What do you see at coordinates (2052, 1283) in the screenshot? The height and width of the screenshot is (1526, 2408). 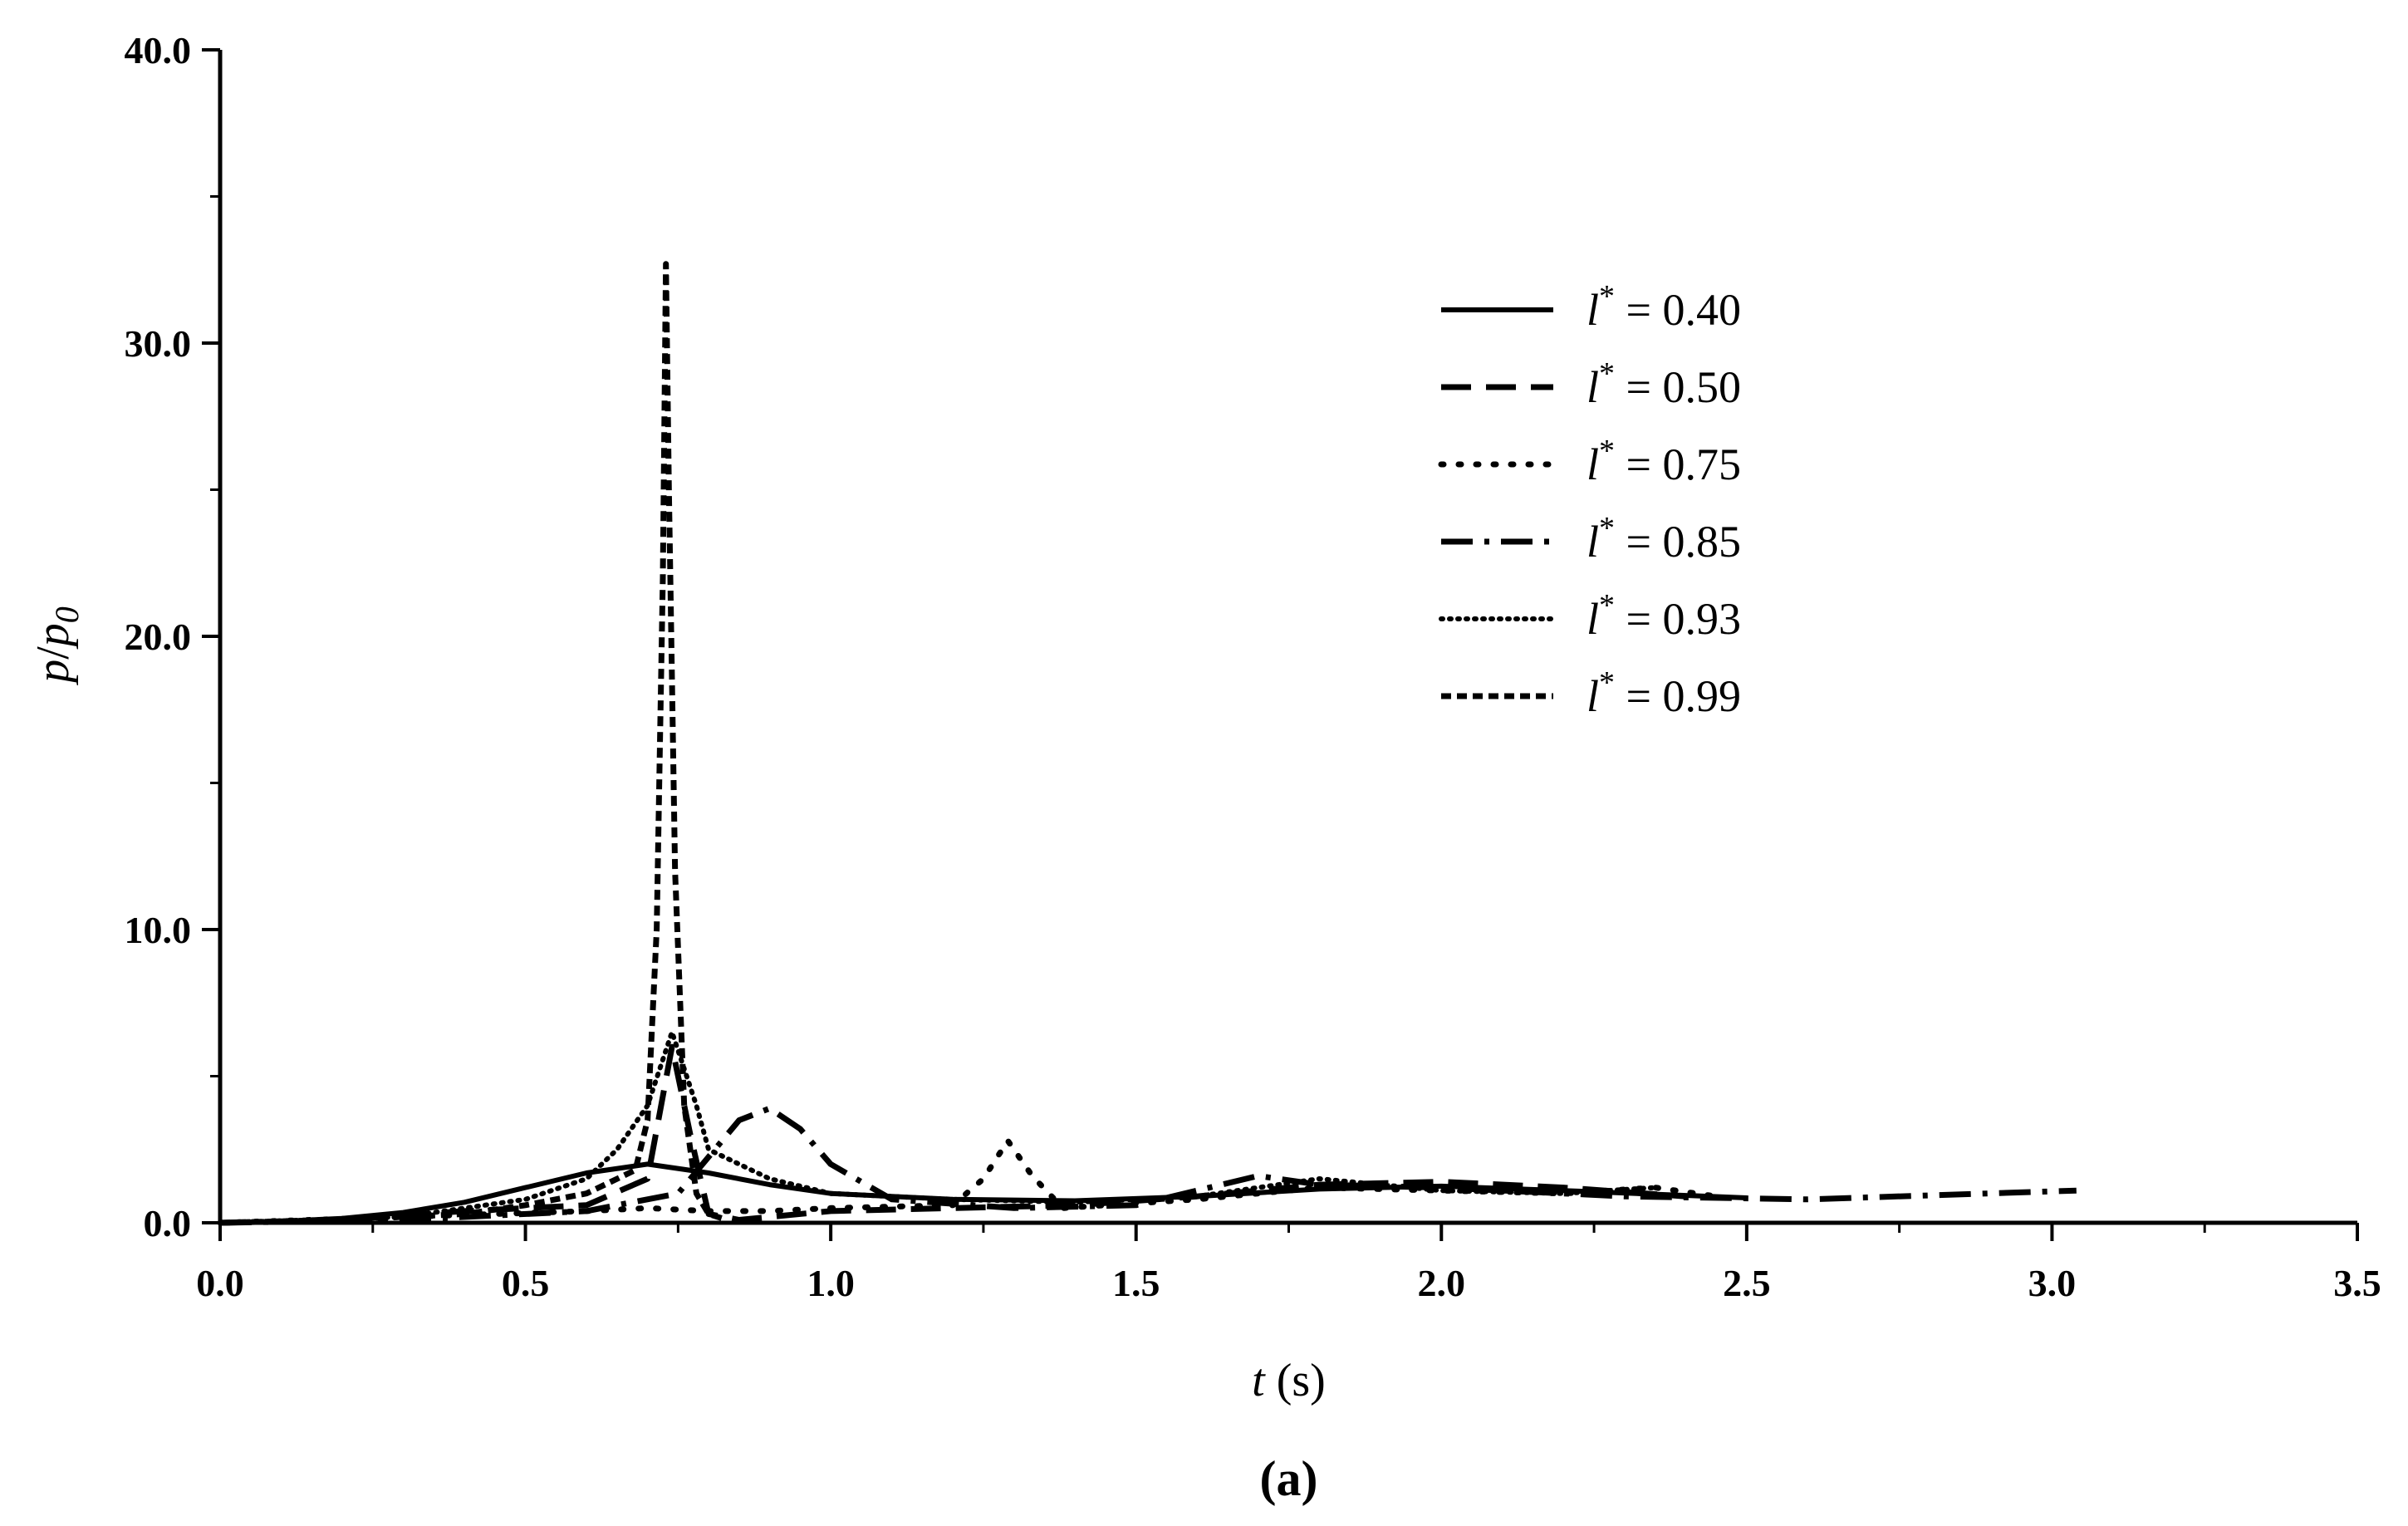 I see `x-tick-label: 3.0` at bounding box center [2052, 1283].